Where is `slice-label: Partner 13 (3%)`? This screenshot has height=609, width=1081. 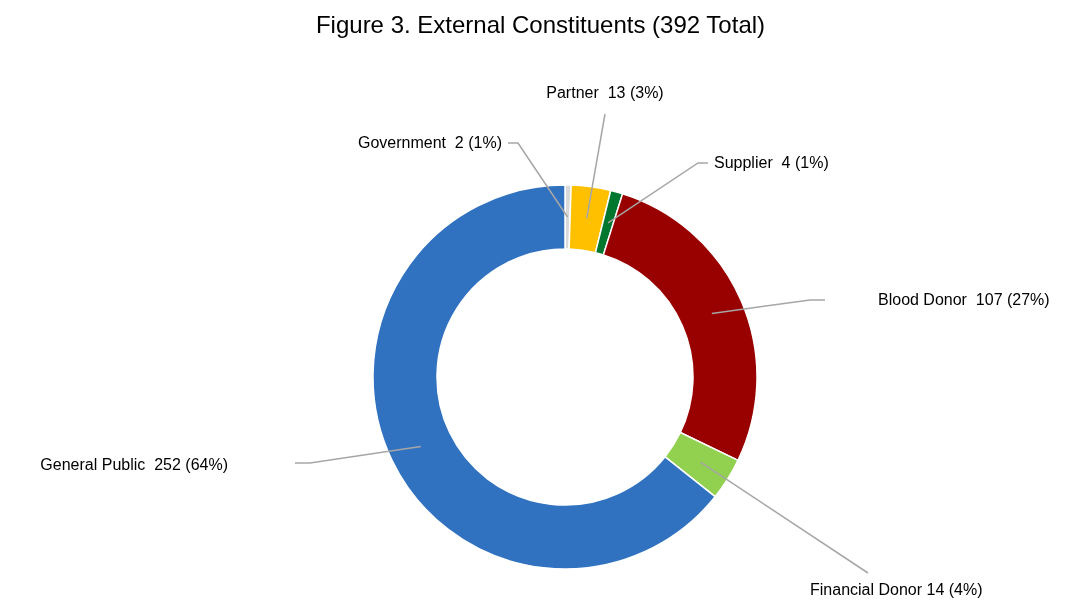 slice-label: Partner 13 (3%) is located at coordinates (605, 92).